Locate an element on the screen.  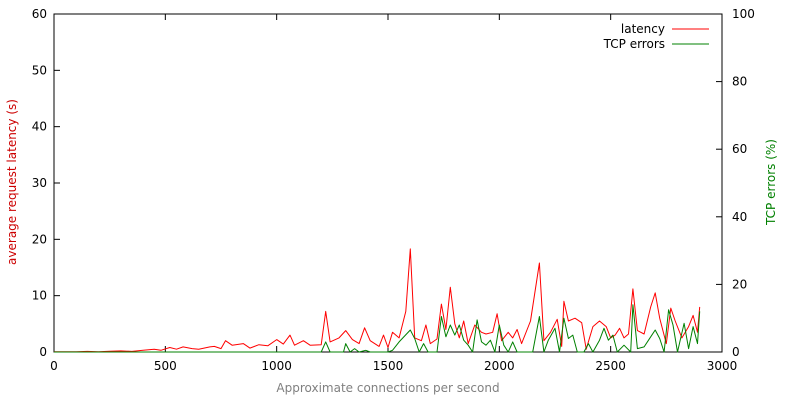
right-y-axis-title: TCP errors (%) is located at coordinates (771, 182).